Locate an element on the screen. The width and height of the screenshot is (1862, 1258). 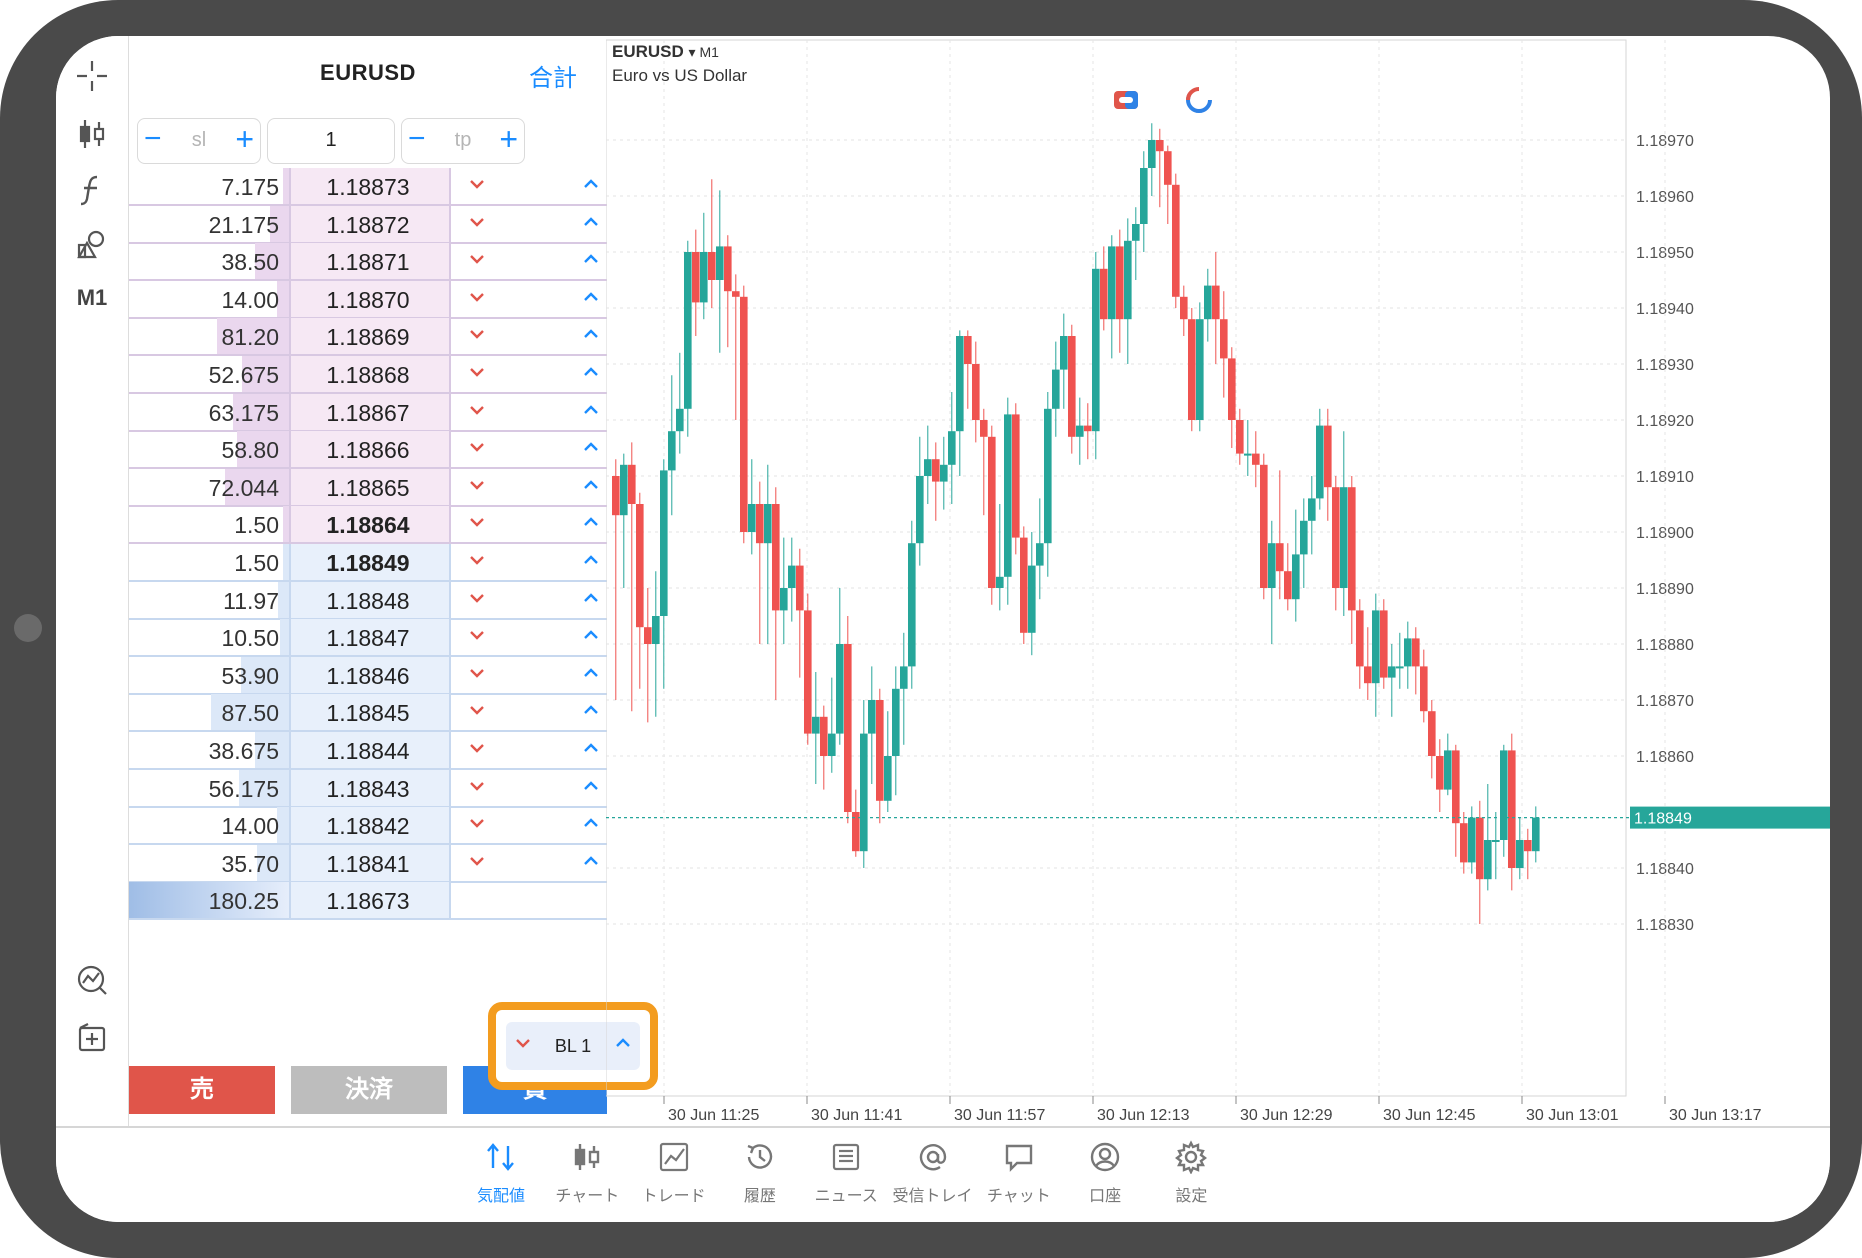
bid-row: 38.675 1.18844 is located at coordinates (368, 751).